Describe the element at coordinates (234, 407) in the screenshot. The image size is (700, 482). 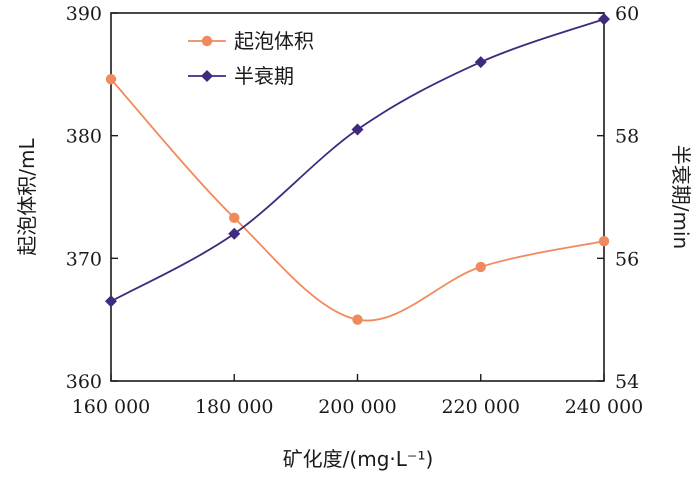
I see `x-tick-label: 180 000` at that location.